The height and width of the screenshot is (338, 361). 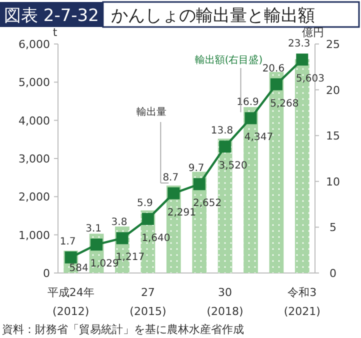 I want to click on text: 資料：財務省「貿易統計」を基に農林水産省作成, so click(x=123, y=329).